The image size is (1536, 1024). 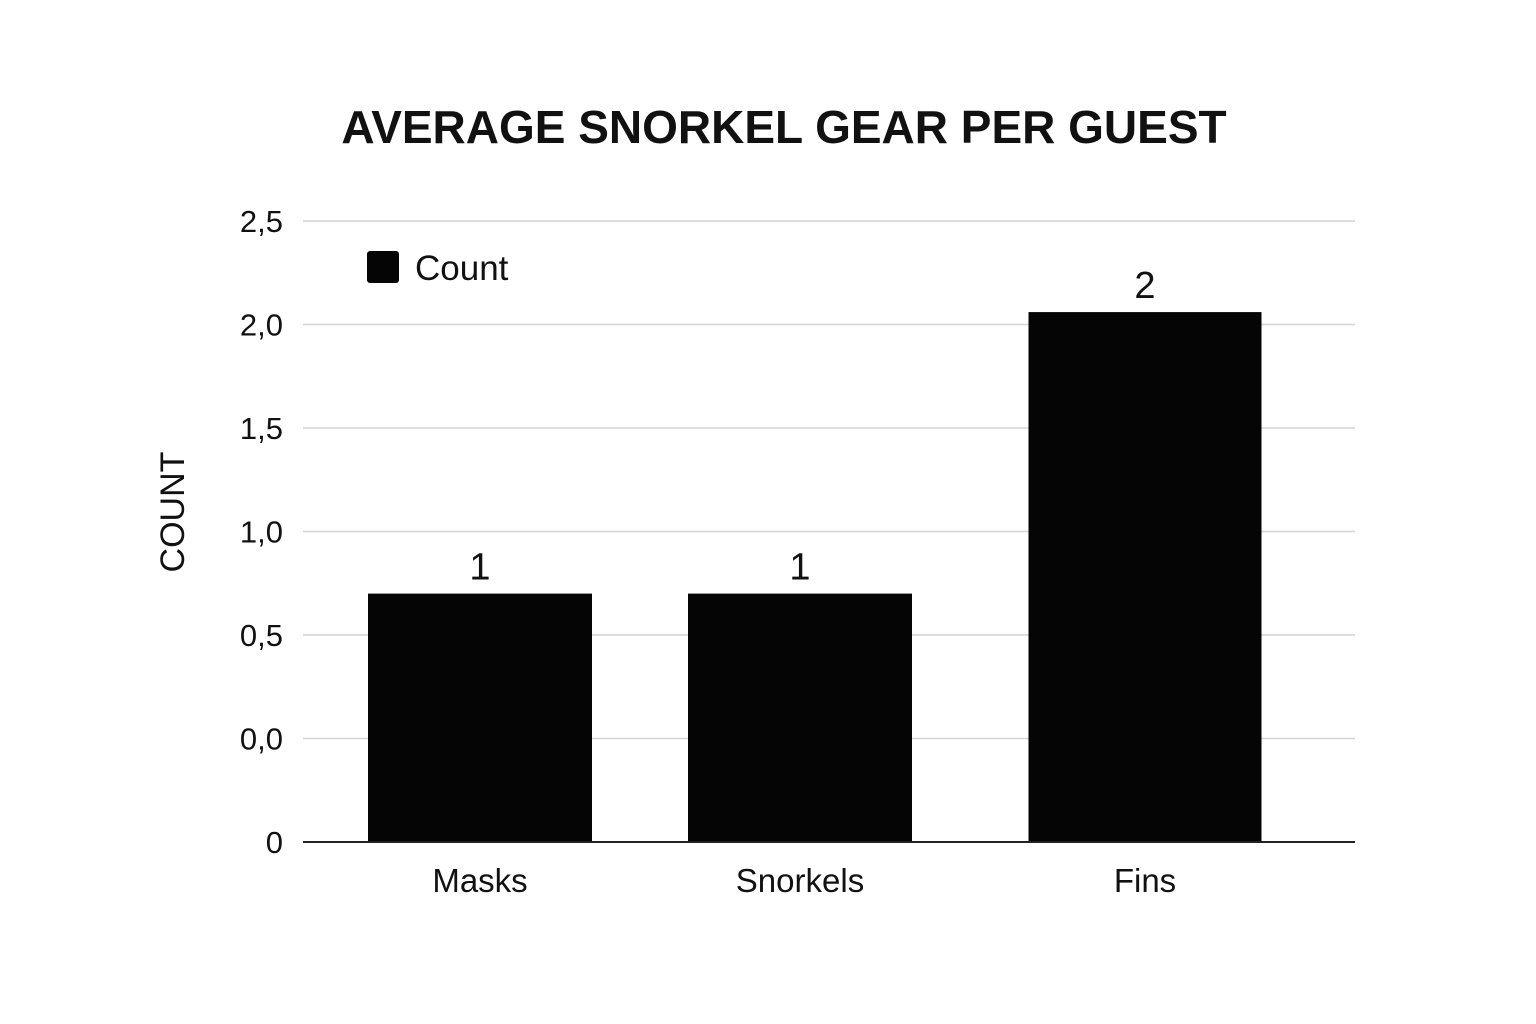 I want to click on x-tick-label-snorkels: Snorkels, so click(x=800, y=880).